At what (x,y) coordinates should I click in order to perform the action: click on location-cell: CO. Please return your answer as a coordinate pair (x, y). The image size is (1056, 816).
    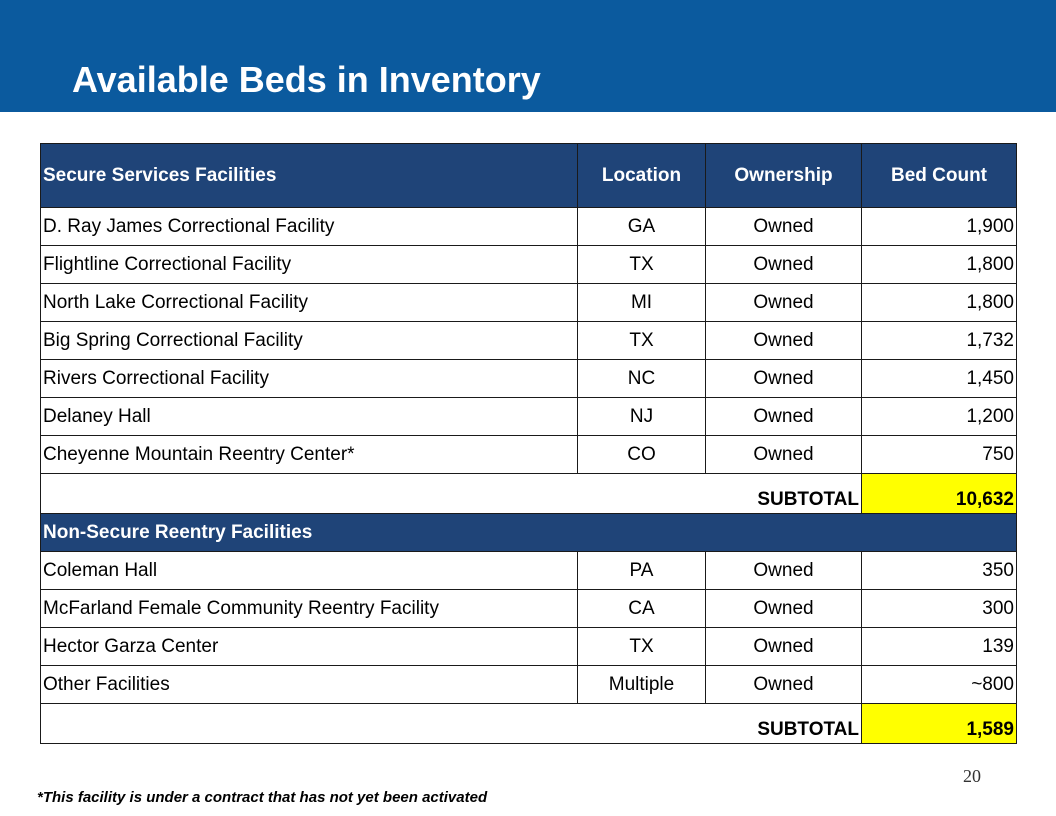
    Looking at the image, I should click on (641, 454).